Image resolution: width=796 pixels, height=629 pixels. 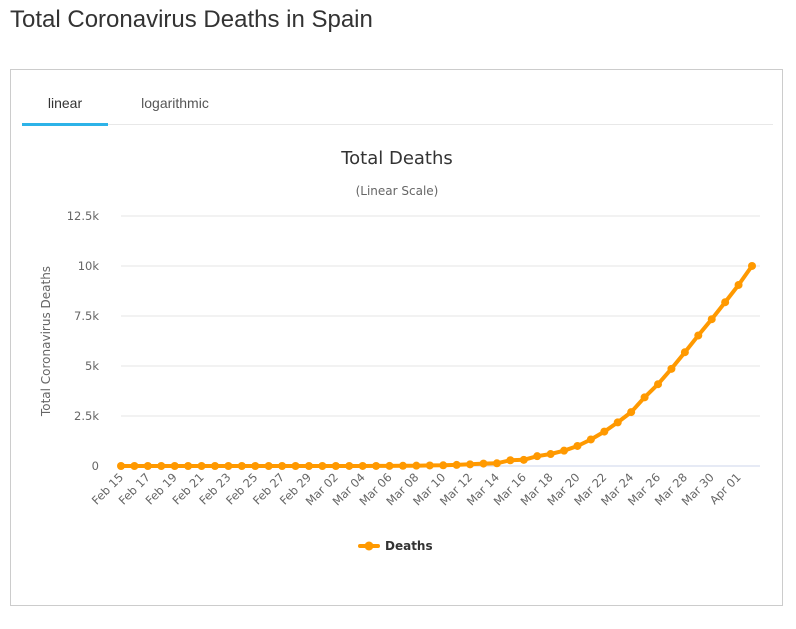 What do you see at coordinates (95, 466) in the screenshot?
I see `y-tick-label: 0` at bounding box center [95, 466].